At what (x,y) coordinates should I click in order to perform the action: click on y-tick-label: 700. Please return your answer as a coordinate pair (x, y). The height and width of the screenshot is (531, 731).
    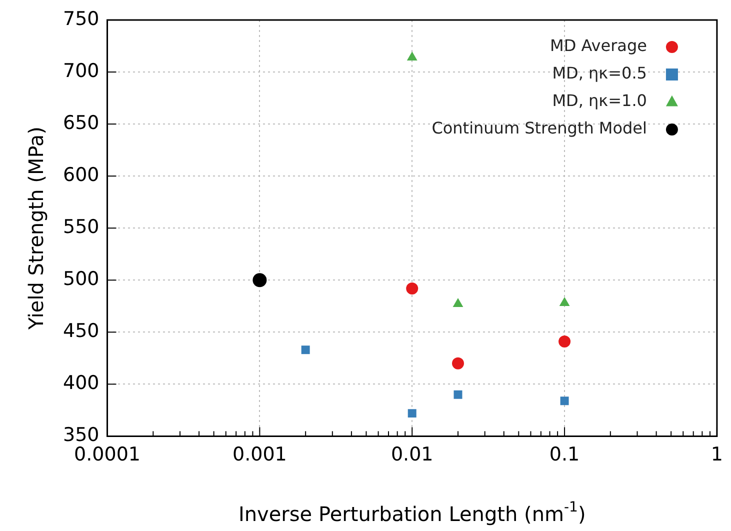
    Looking at the image, I should click on (81, 71).